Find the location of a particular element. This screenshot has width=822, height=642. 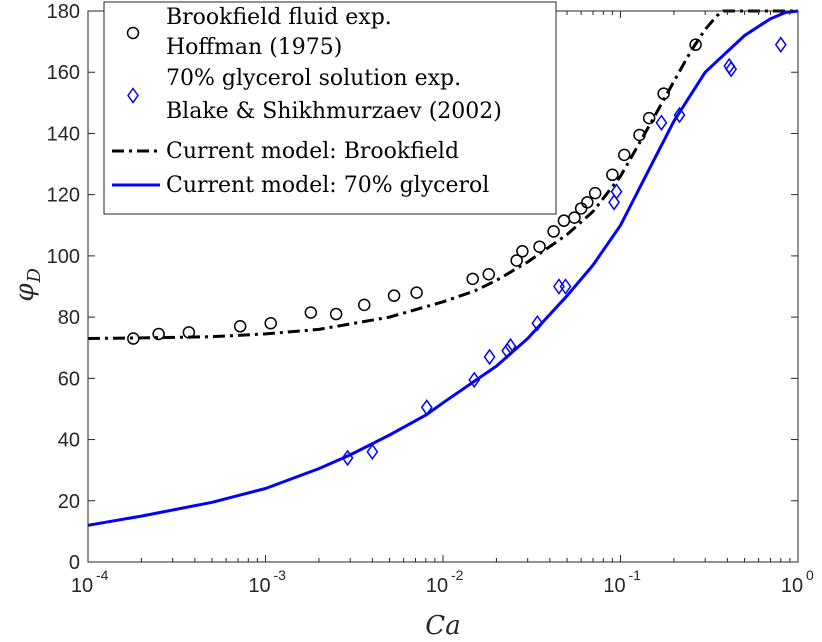

x-tick-exponent: -1 is located at coordinates (635, 575).